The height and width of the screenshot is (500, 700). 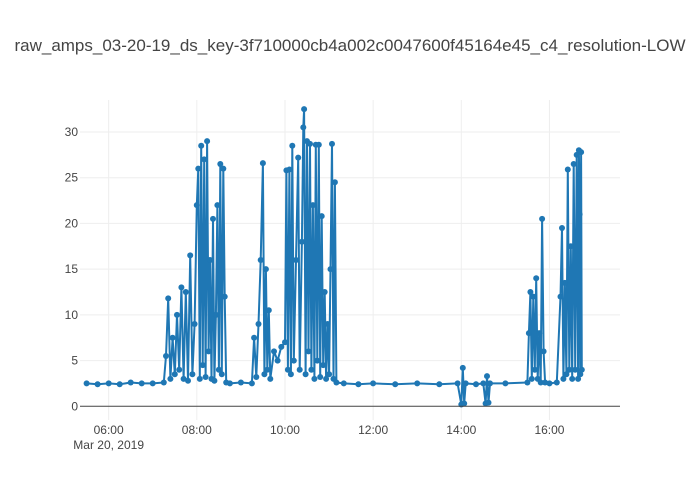 I want to click on x-tick-label: 14:00, so click(x=461, y=430).